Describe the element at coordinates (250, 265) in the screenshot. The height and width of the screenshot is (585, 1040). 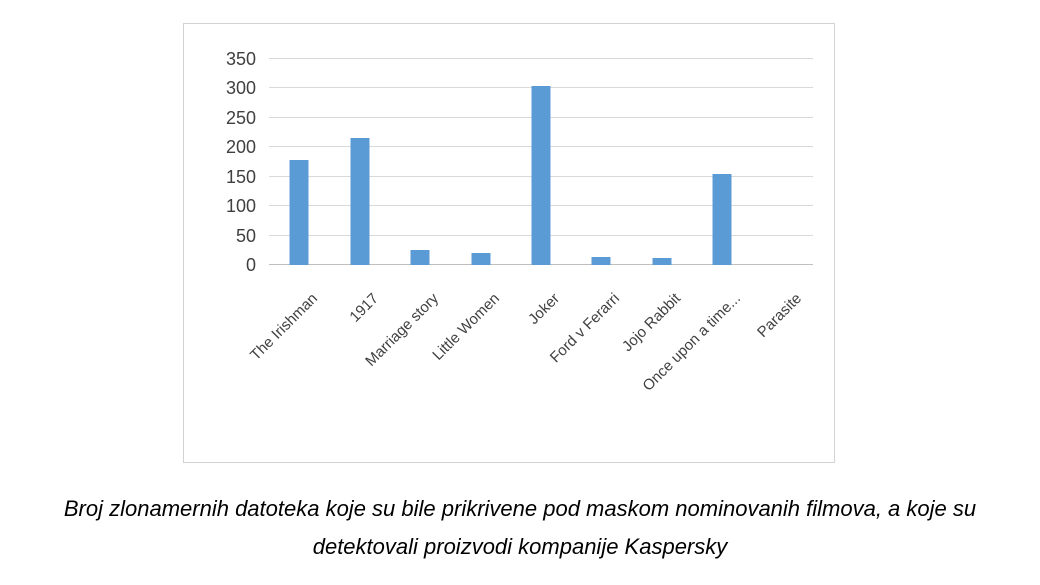
I see `y-axis-tick-label: 0` at that location.